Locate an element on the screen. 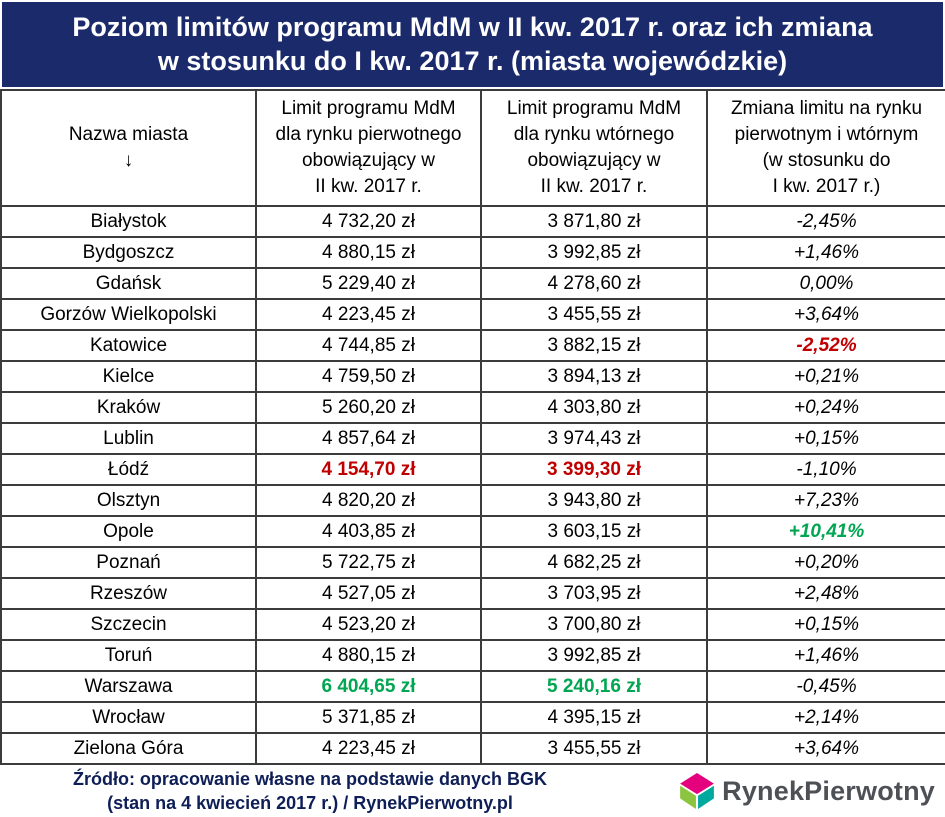  primary-limit-cell: 4 732,20 zł is located at coordinates (368, 221).